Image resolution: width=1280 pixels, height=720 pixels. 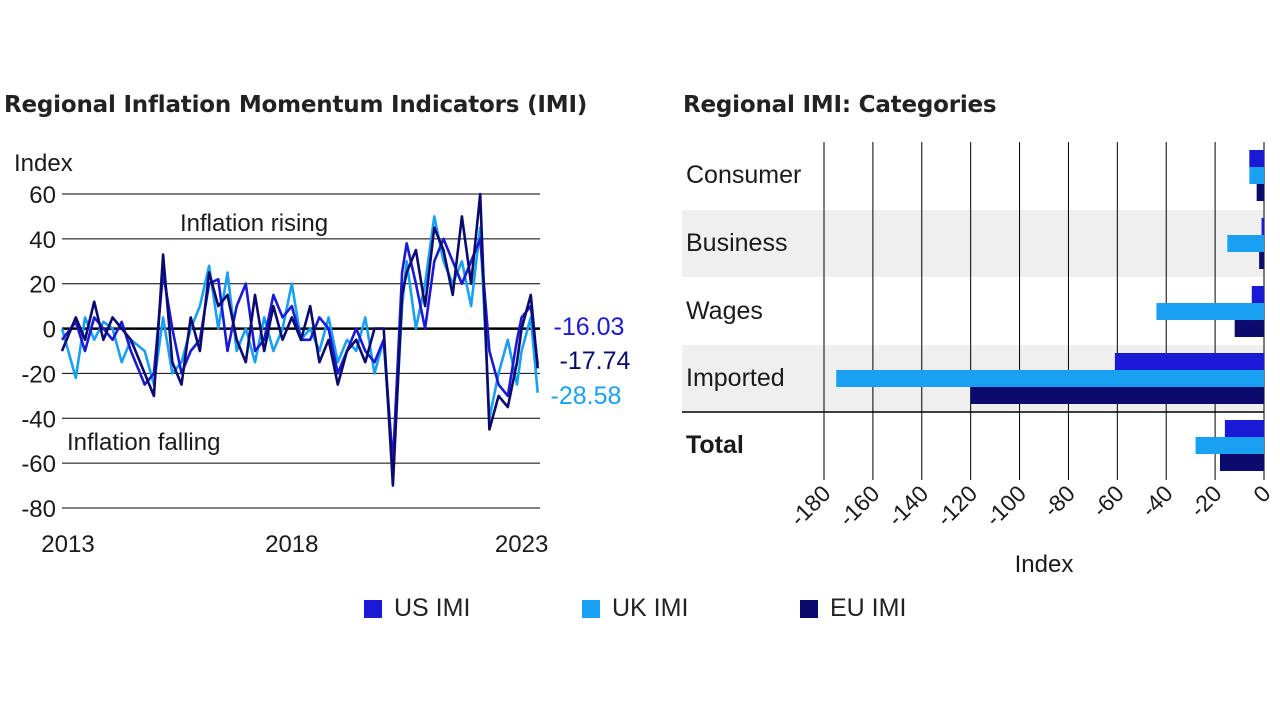 I want to click on legend-swatch-eu, so click(x=809, y=608).